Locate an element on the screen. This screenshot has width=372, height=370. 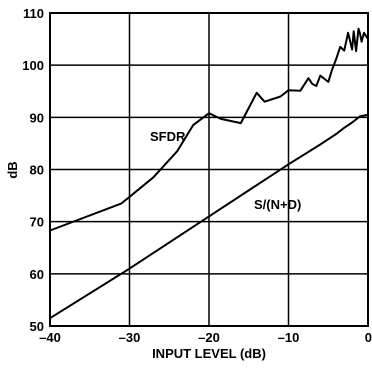
y-tick-labels: 50 60 70 80 90 100 110 is located at coordinates (33, 170).